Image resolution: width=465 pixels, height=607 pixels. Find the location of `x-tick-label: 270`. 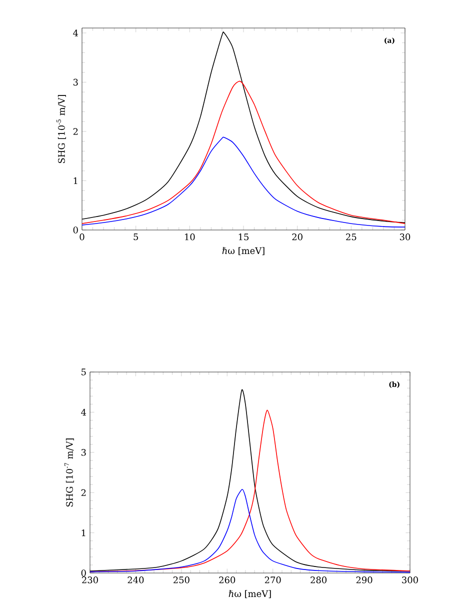

x-tick-label: 270 is located at coordinates (272, 580).